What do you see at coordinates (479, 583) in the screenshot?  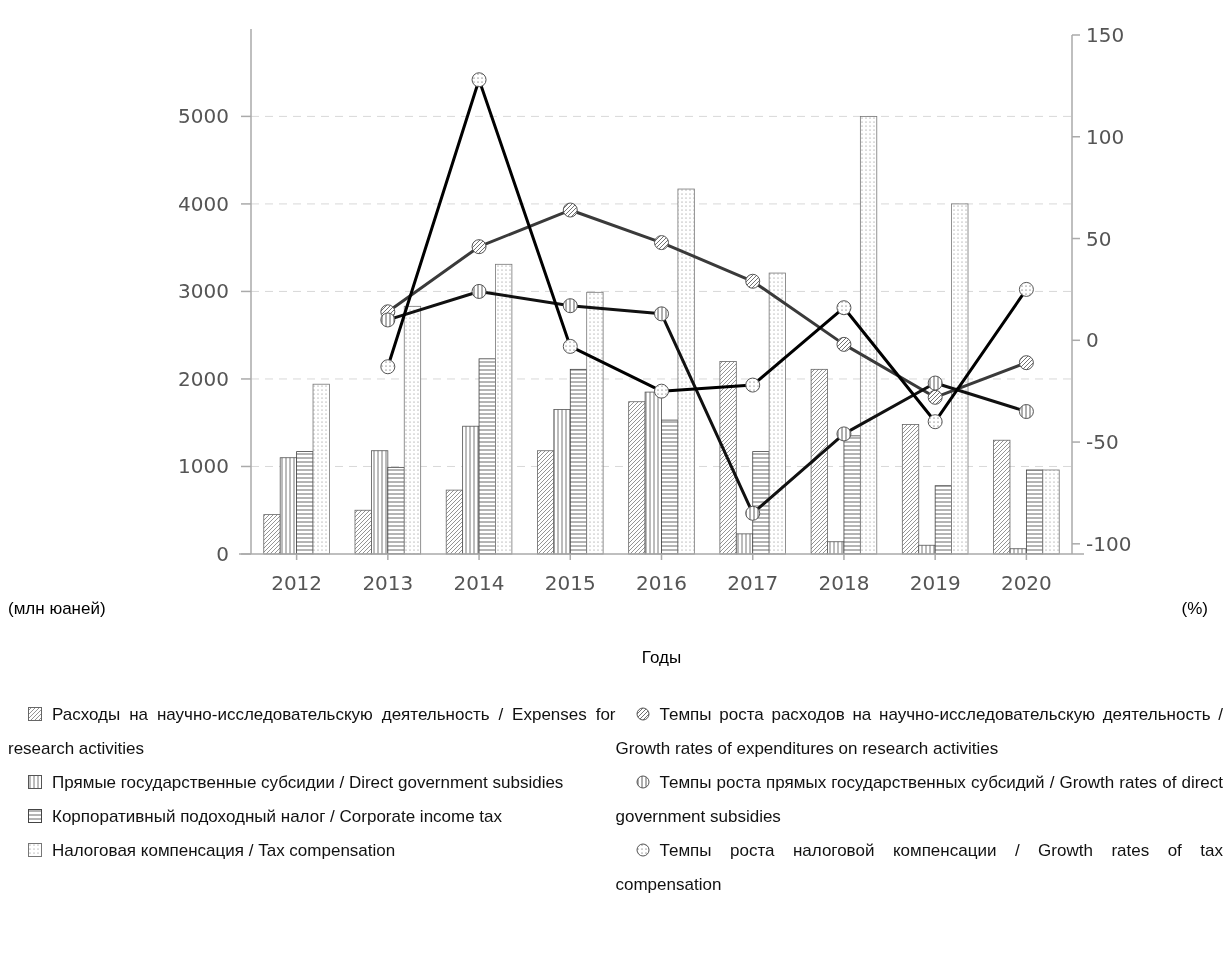 I see `x-tick-label: 2014` at bounding box center [479, 583].